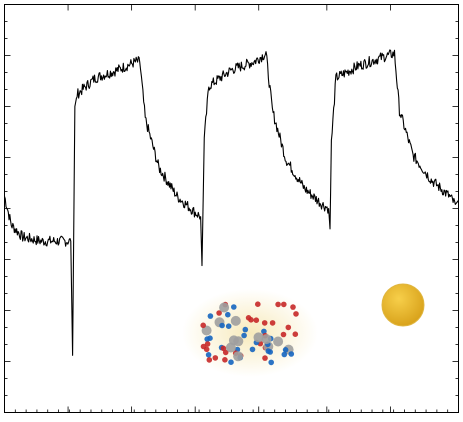 Image resolution: width=463 pixels, height=422 pixels. What do you see at coordinates (403, 305) in the screenshot?
I see `gold-sphere-inset` at bounding box center [403, 305].